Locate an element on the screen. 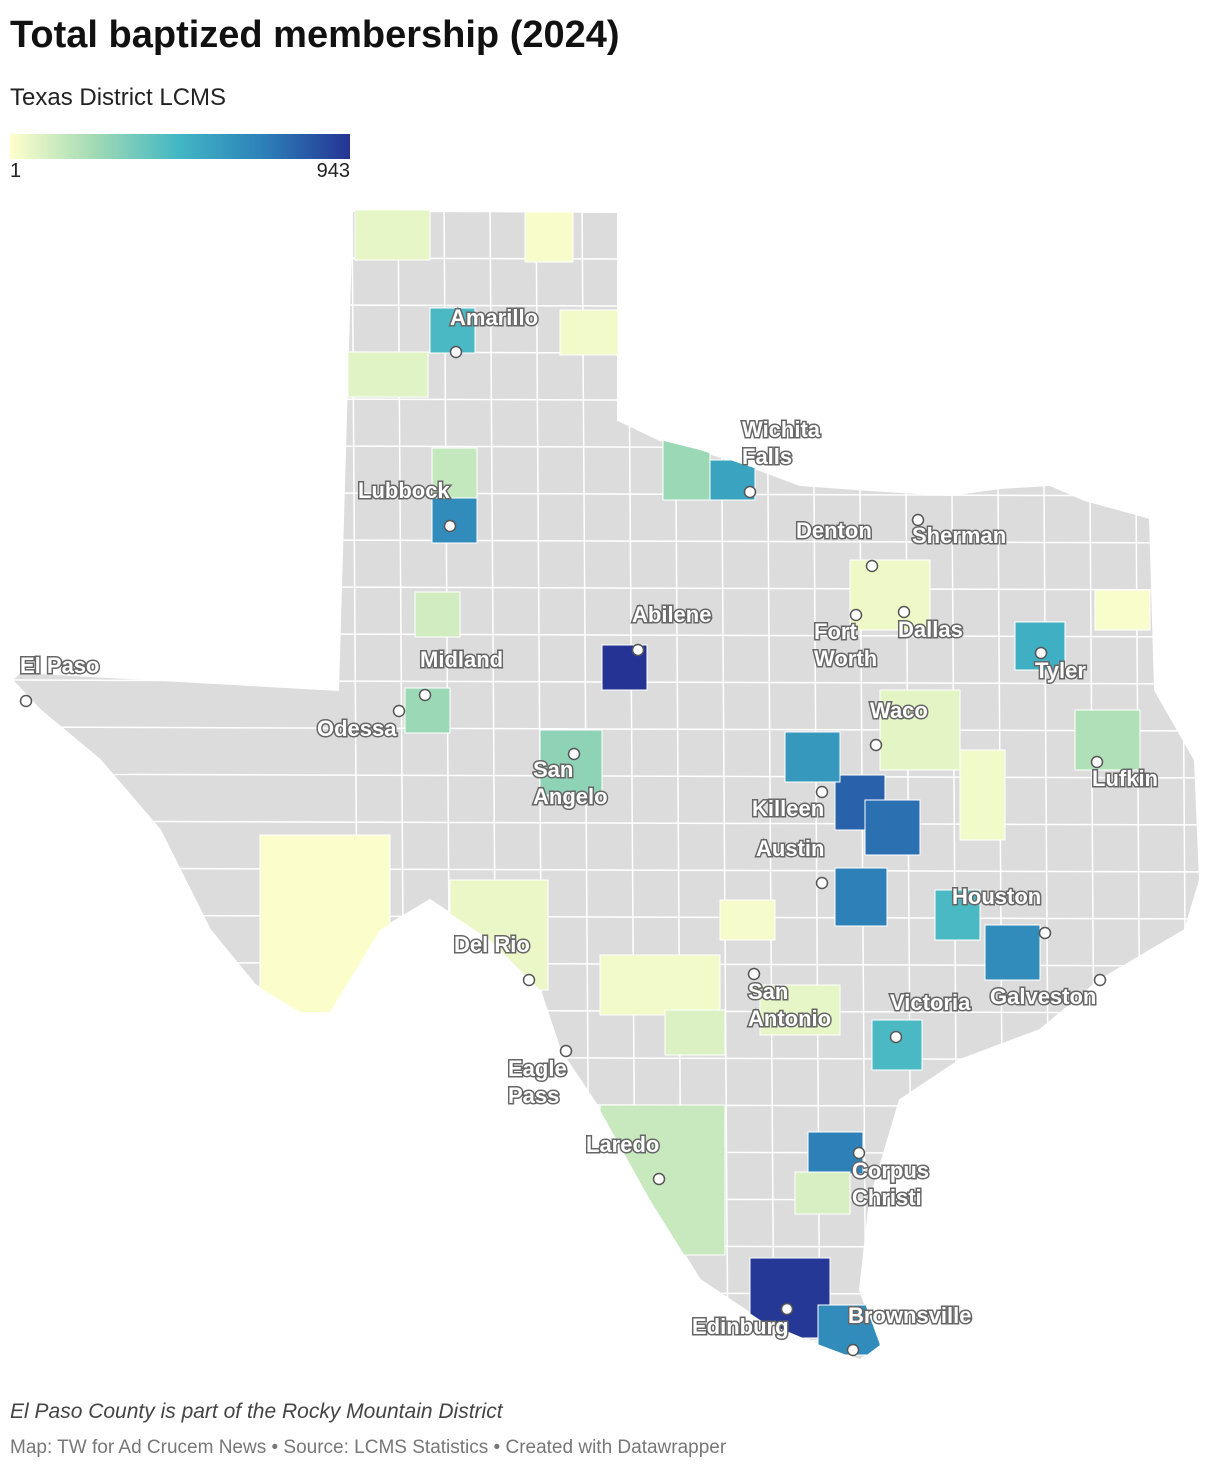 This screenshot has height=1472, width=1220. city-label: Denton is located at coordinates (834, 530).